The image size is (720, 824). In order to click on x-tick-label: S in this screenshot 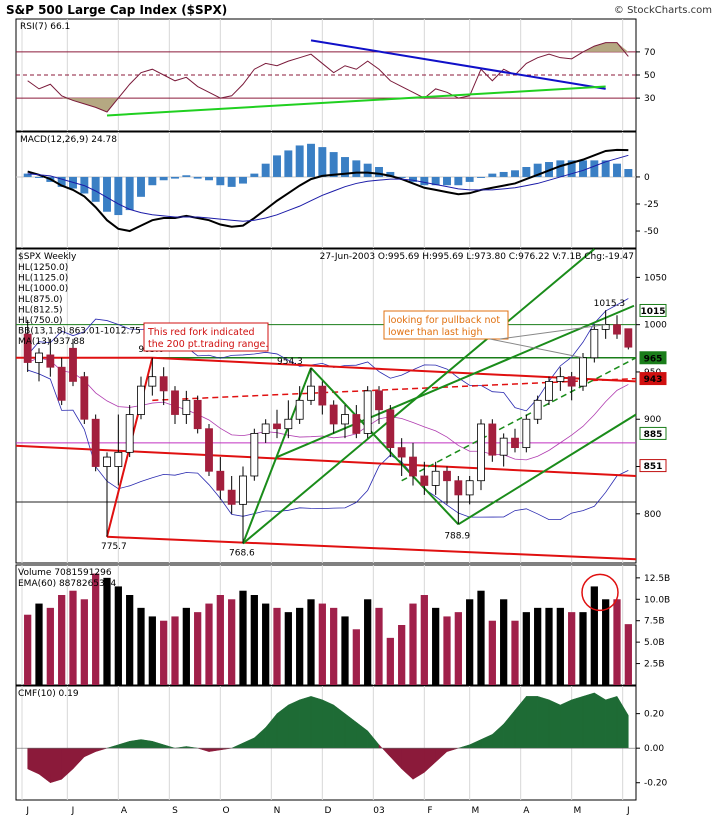, I will do `click(175, 811)`.